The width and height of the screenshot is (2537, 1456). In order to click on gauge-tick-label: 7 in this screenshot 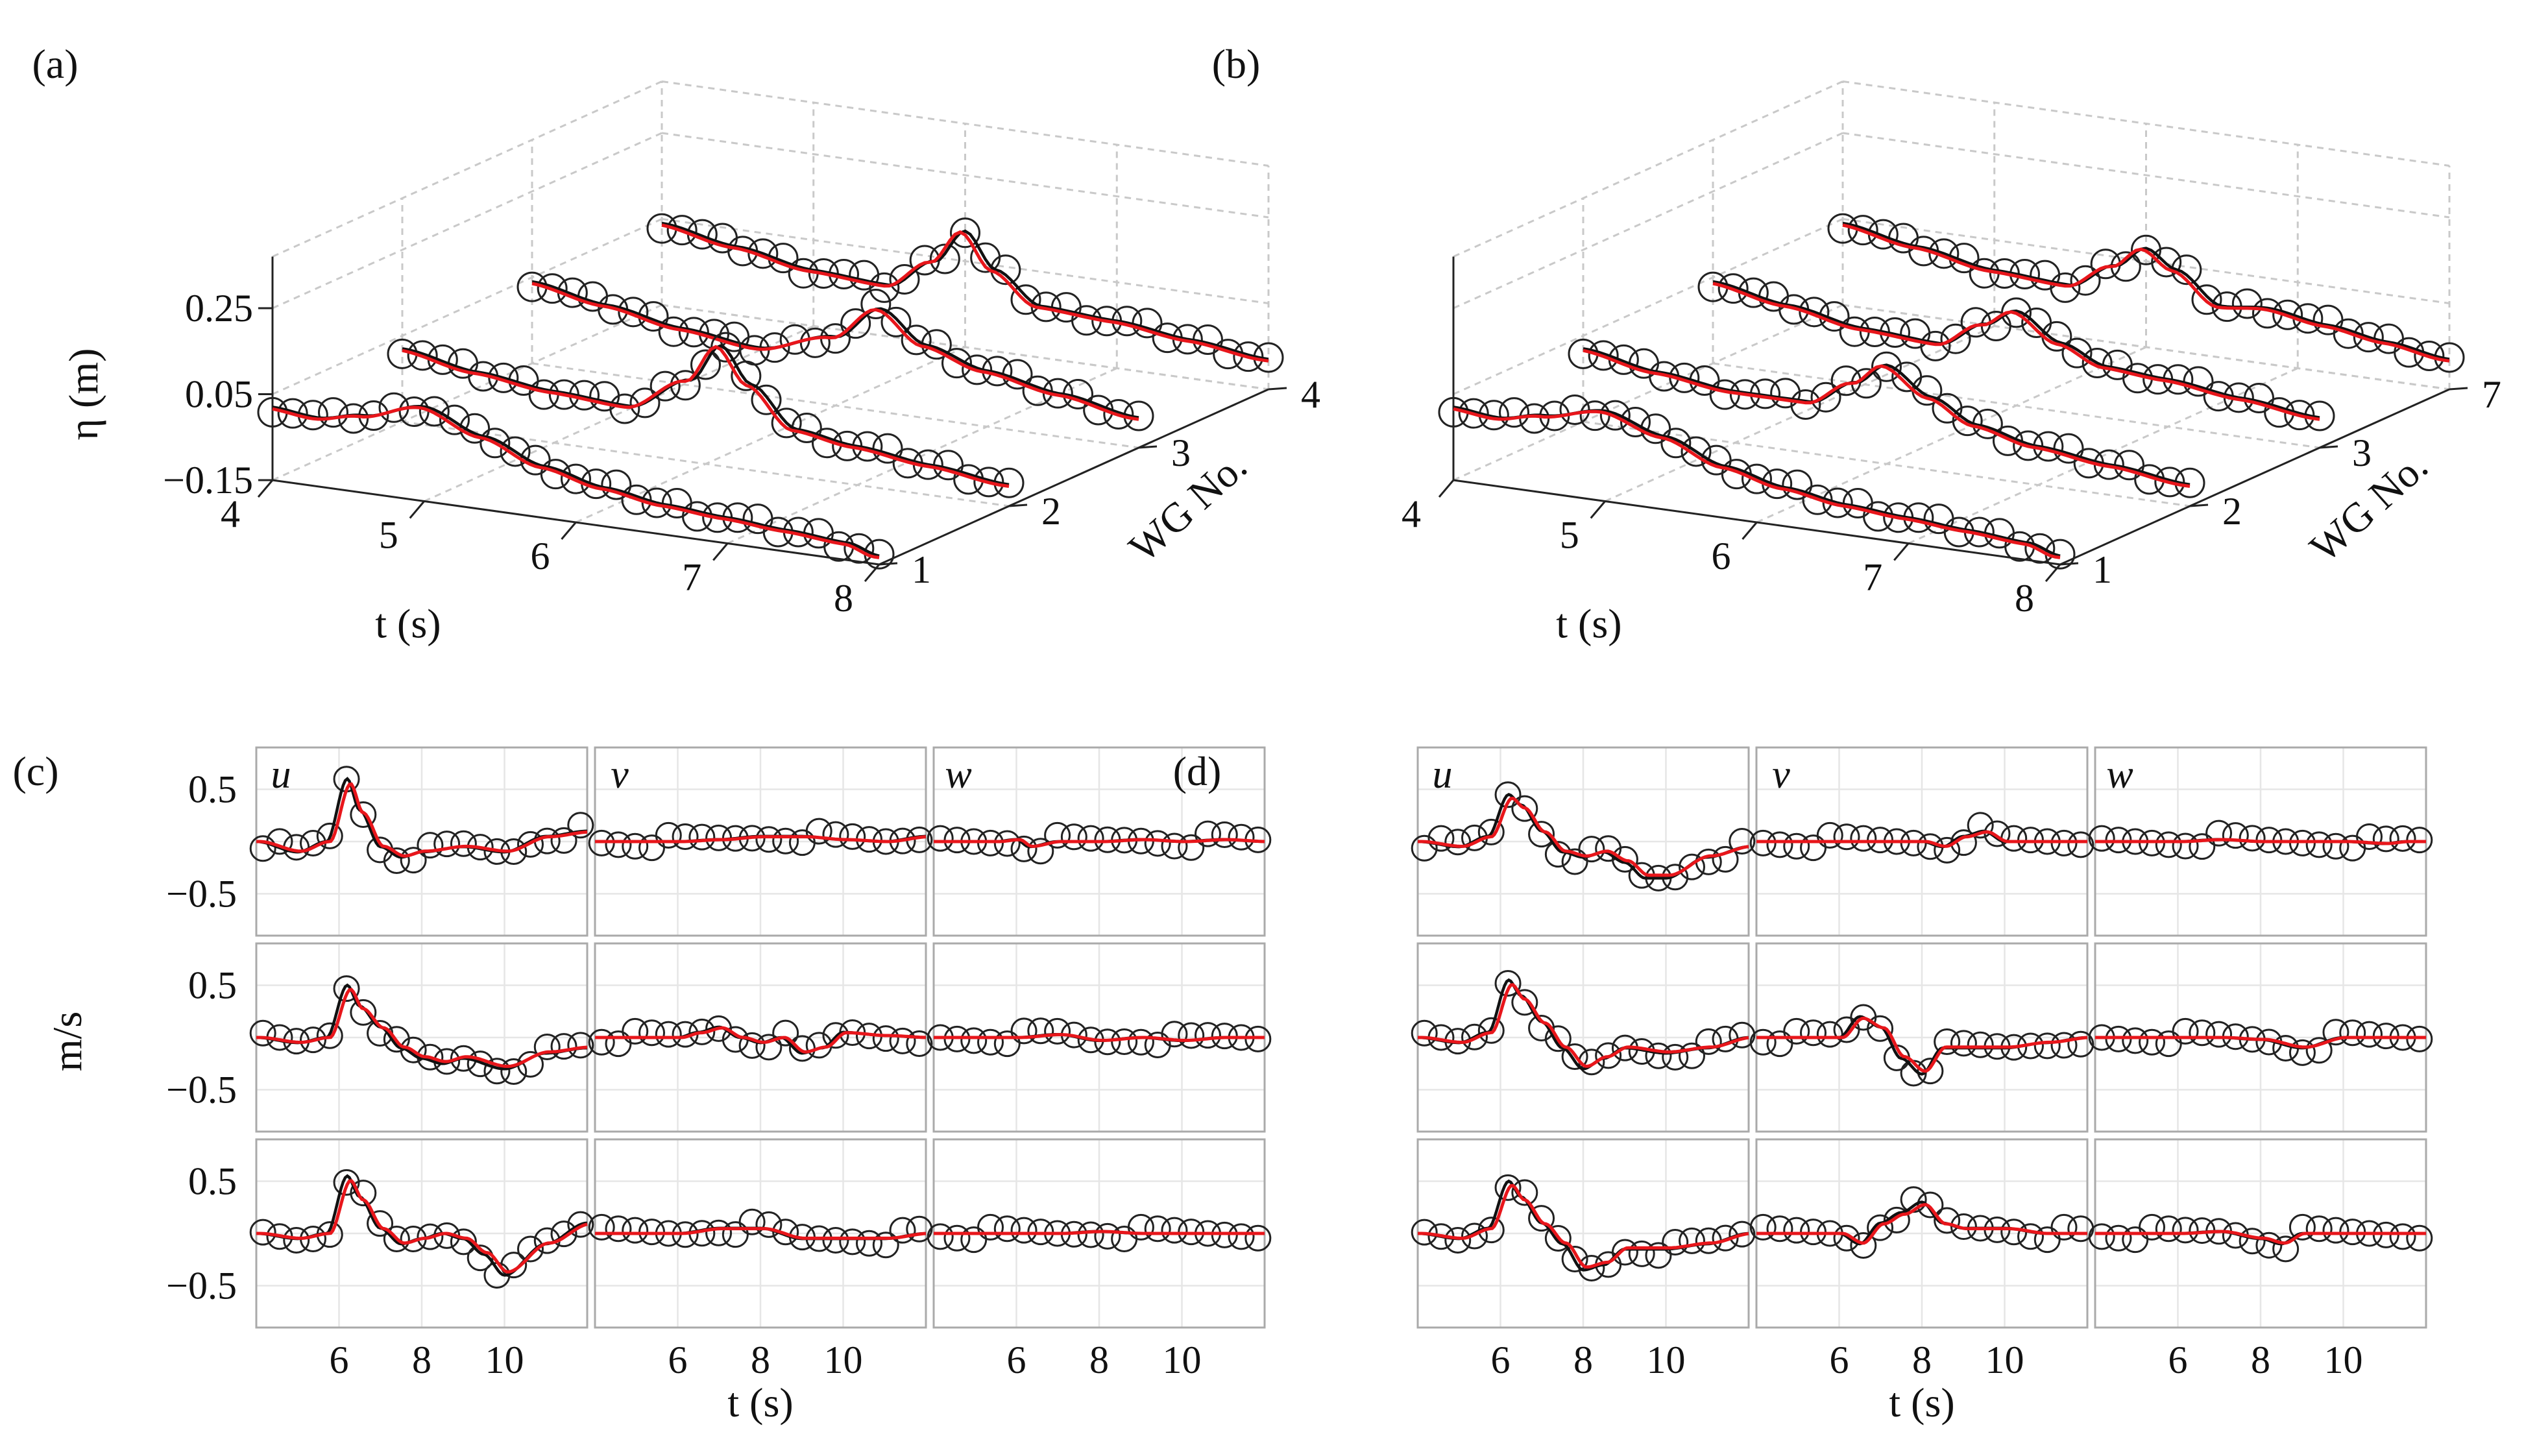, I will do `click(2491, 394)`.